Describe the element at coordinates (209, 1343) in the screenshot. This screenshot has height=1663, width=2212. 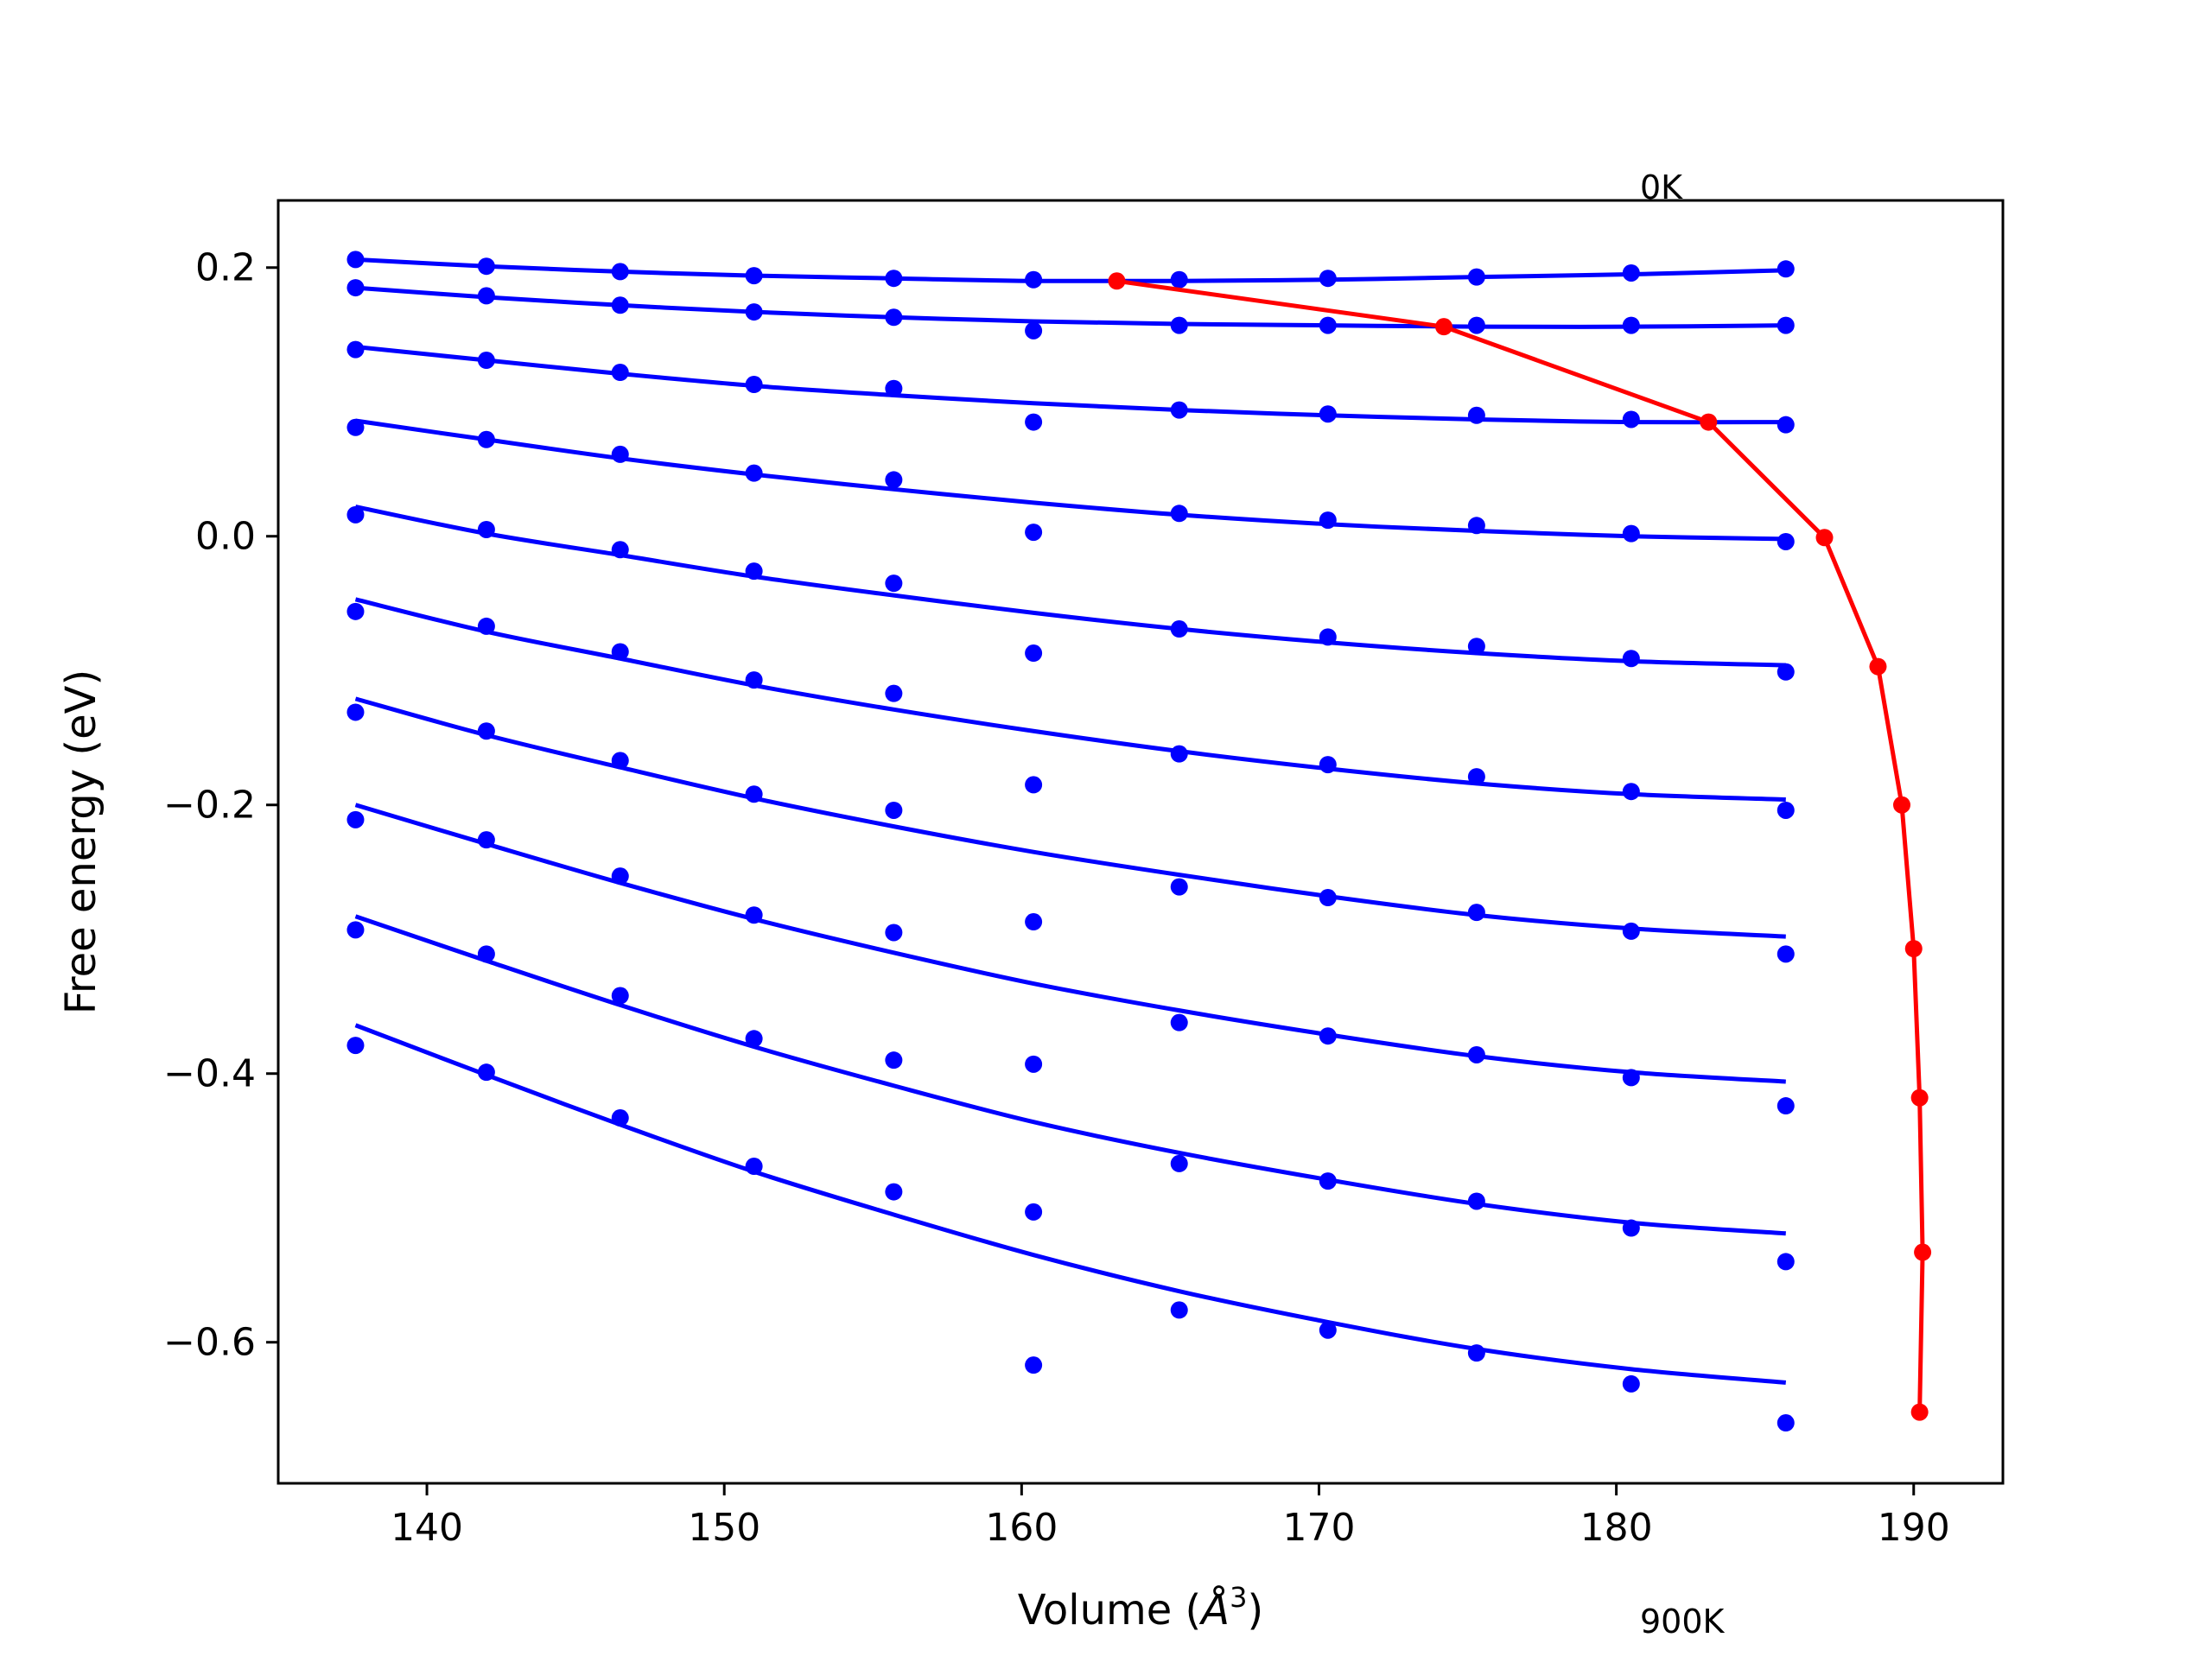
I see `y-tick-label-4: −0.6` at that location.